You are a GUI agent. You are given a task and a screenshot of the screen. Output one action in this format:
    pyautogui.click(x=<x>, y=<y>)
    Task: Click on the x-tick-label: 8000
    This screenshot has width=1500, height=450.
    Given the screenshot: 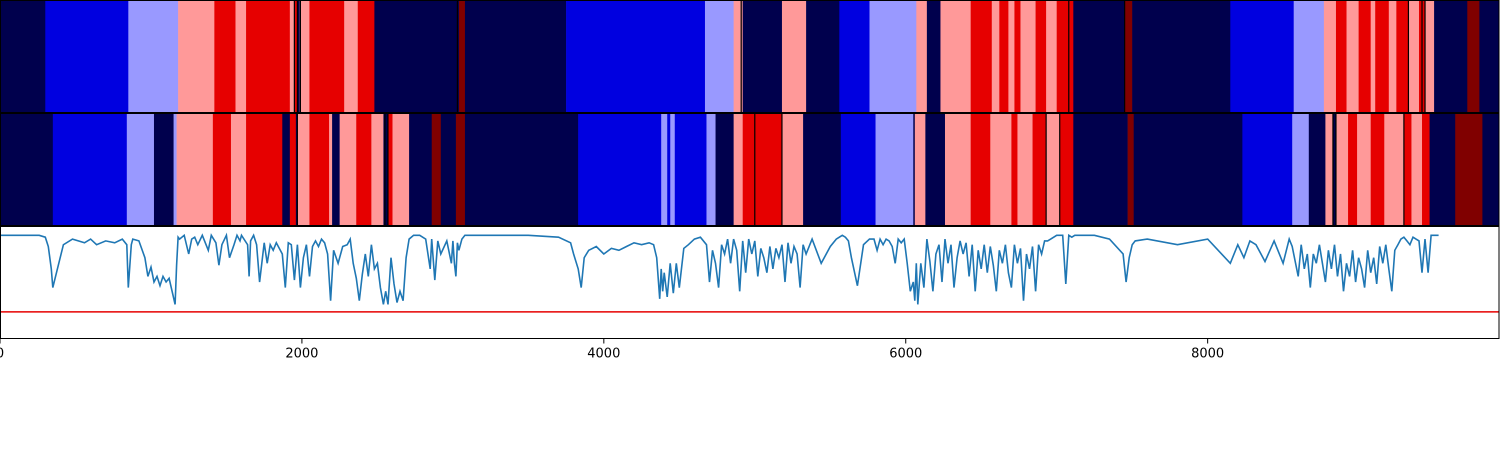 What is the action you would take?
    pyautogui.click(x=1207, y=354)
    